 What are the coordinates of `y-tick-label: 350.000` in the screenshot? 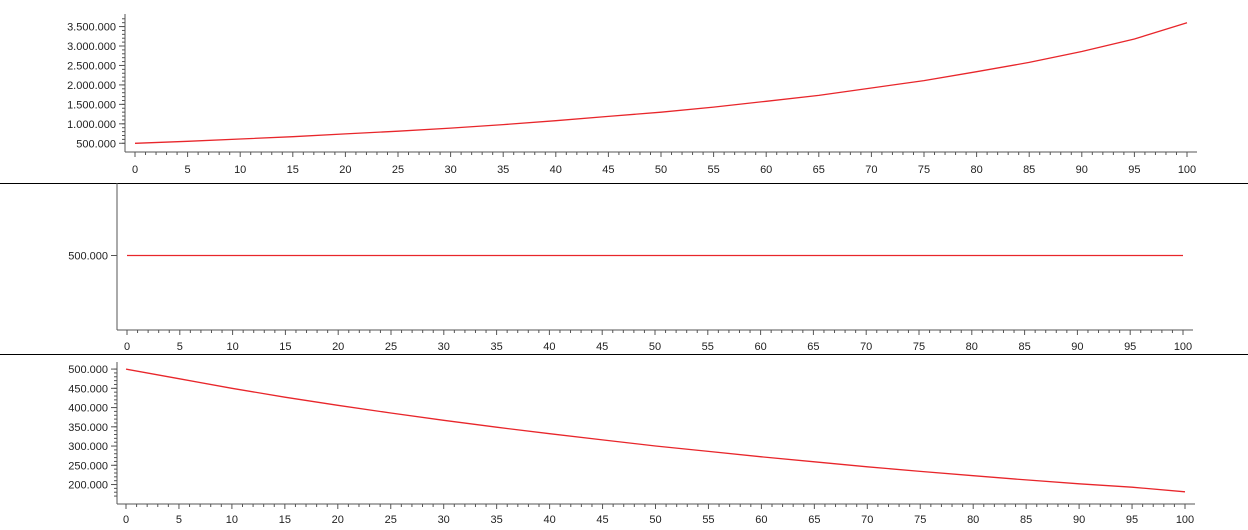 It's located at (88, 428).